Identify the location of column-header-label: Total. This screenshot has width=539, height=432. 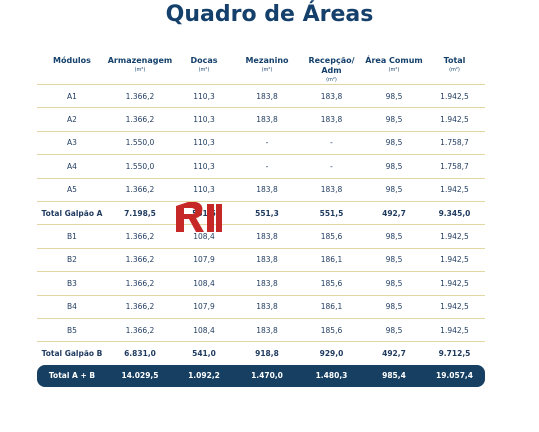
(454, 60).